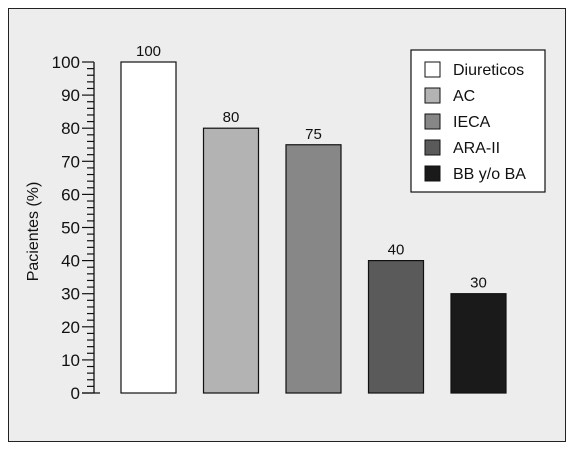 The height and width of the screenshot is (455, 576). I want to click on y-tick-label: 20, so click(70, 327).